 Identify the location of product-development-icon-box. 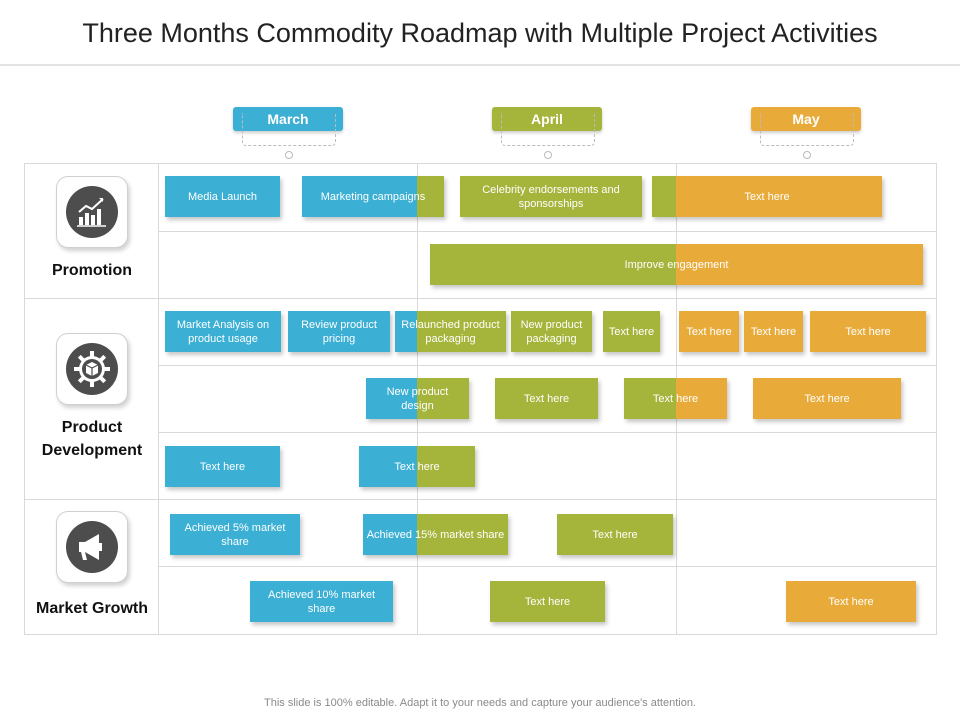
(92, 369).